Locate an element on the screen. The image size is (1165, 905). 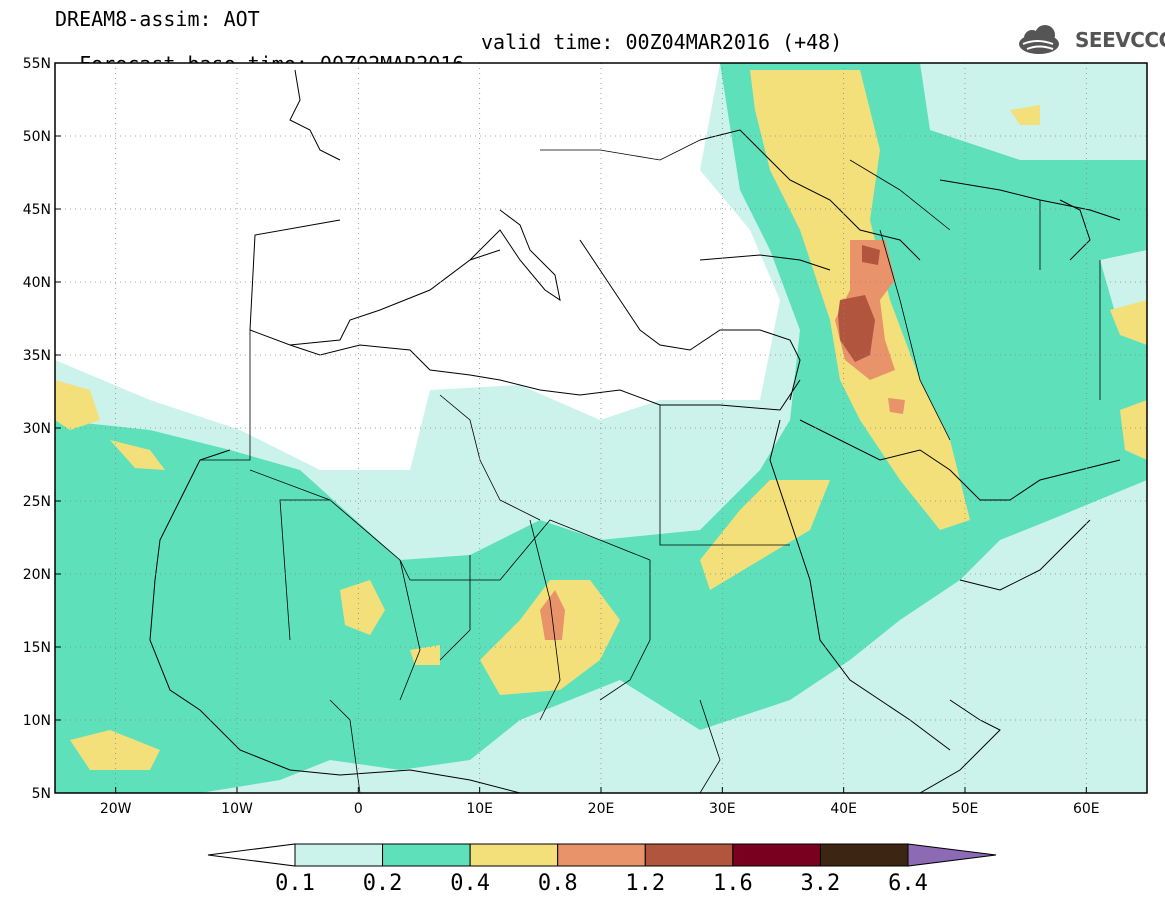
colorbar-min-arrow is located at coordinates (251, 855).